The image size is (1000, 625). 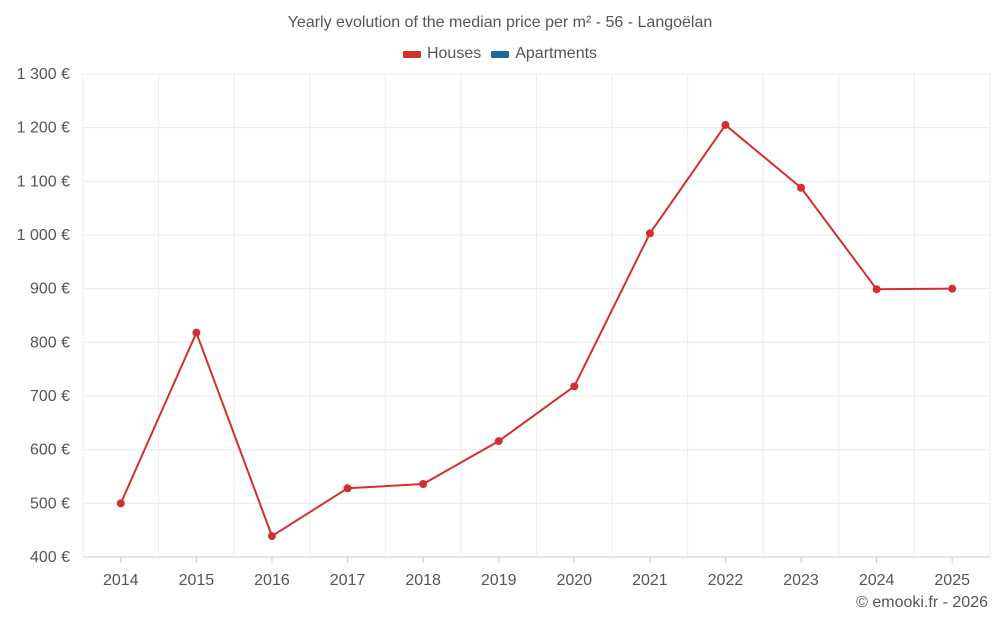 What do you see at coordinates (411, 54) in the screenshot?
I see `legend-swatch-houses` at bounding box center [411, 54].